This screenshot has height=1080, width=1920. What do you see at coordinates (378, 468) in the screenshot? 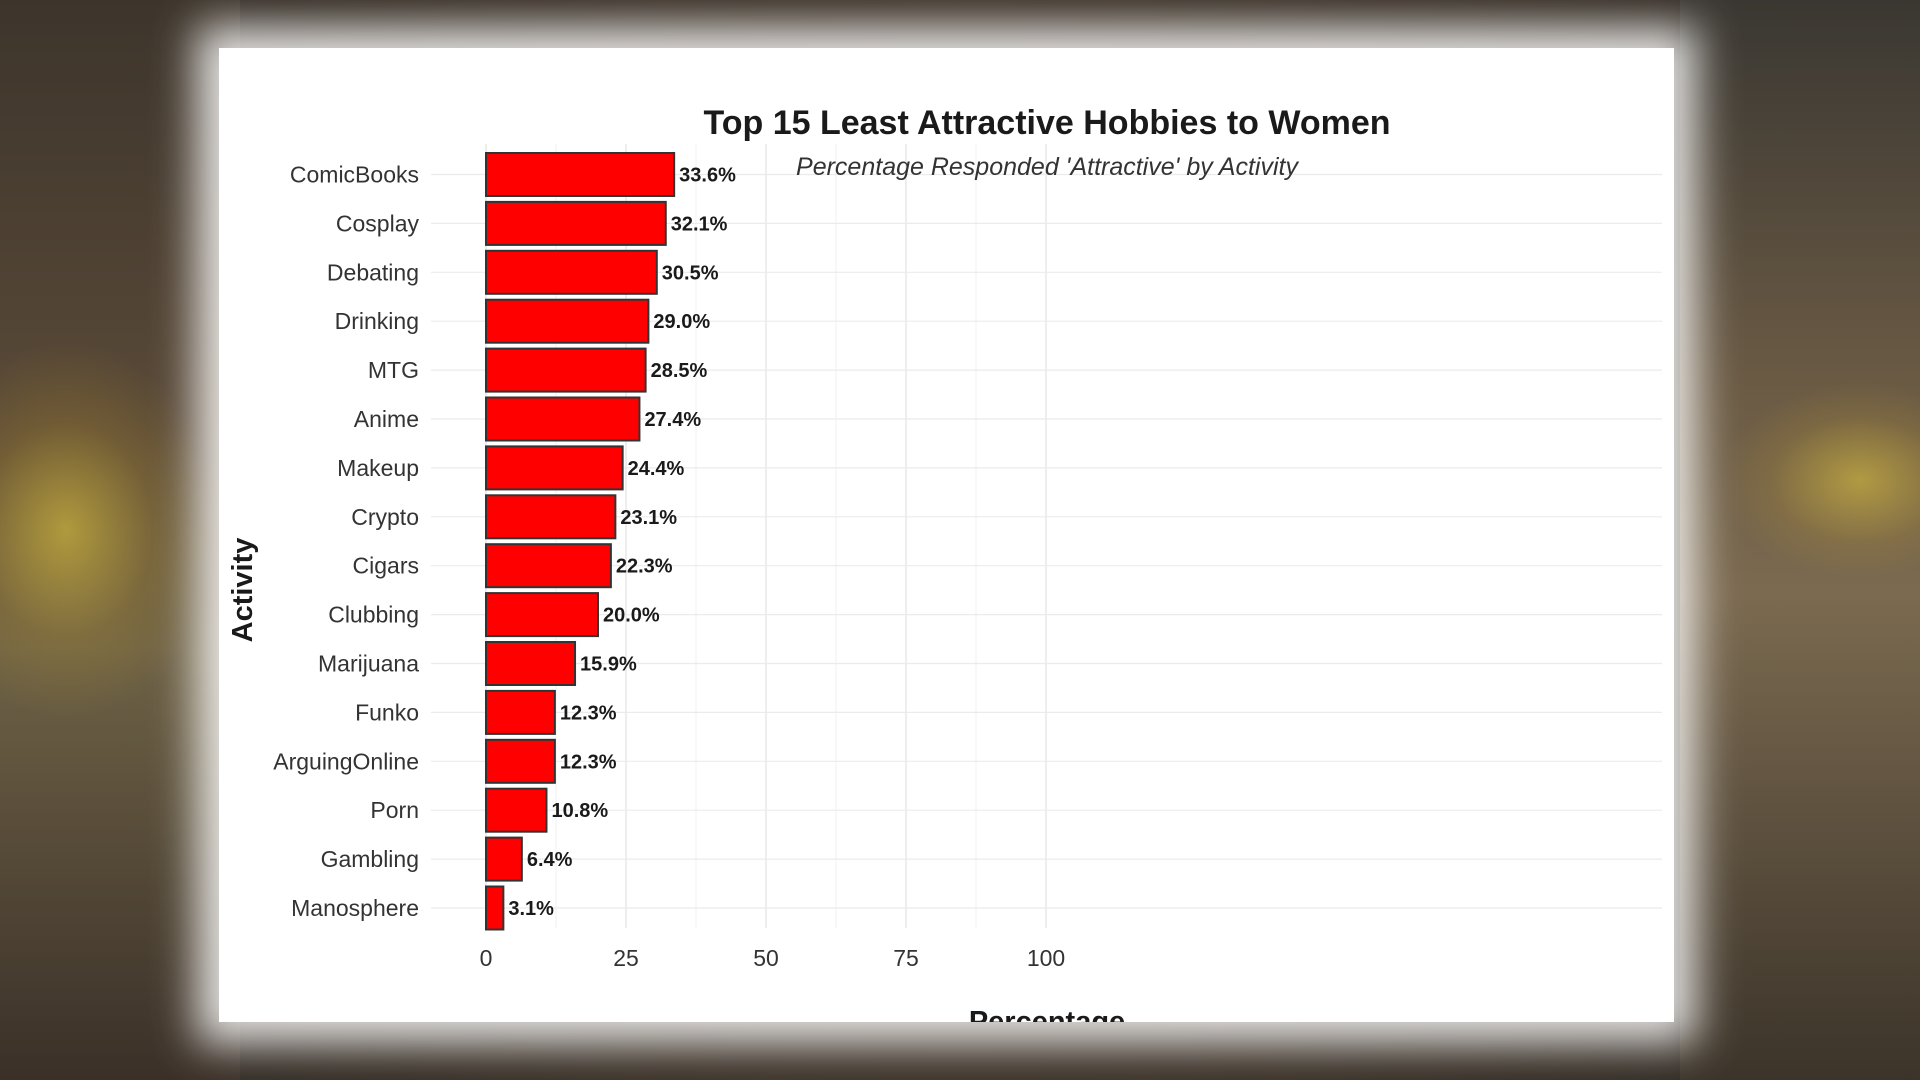
I see `y-tick-label: Makeup` at bounding box center [378, 468].